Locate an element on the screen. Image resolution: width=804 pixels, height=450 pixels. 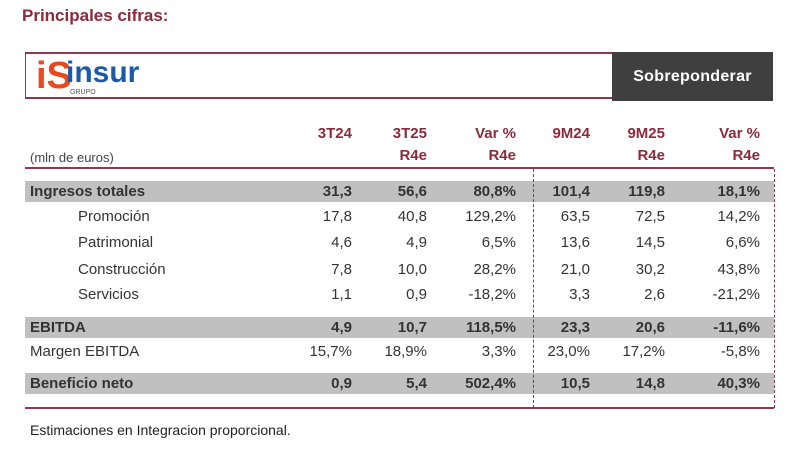
column-header: 3T25 R4e is located at coordinates (409, 144).